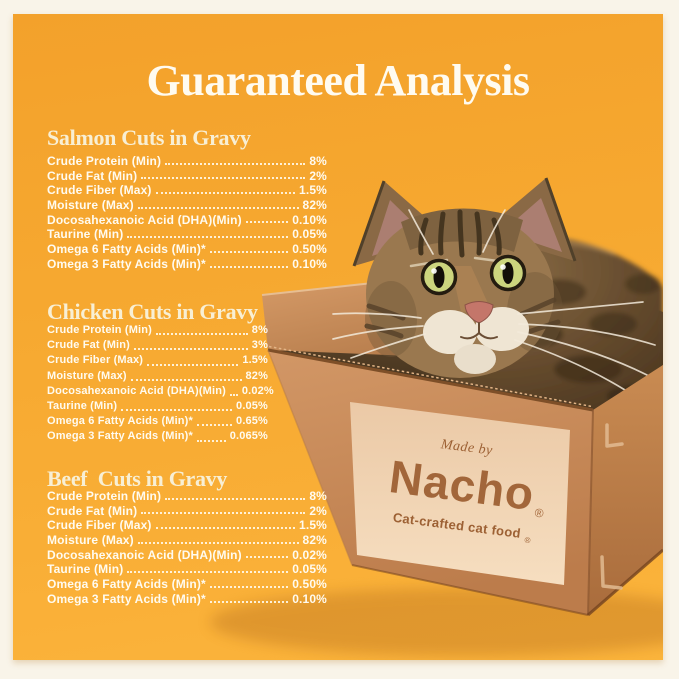 The width and height of the screenshot is (679, 679). I want to click on box-corner-marks, so click(612, 506).